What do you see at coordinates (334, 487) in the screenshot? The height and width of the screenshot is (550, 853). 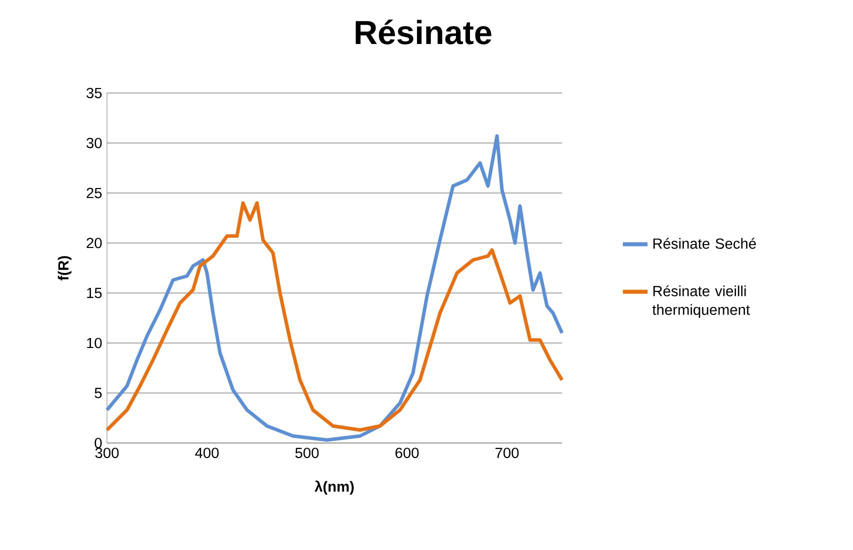 I see `x-axis-title: λ(nm)` at bounding box center [334, 487].